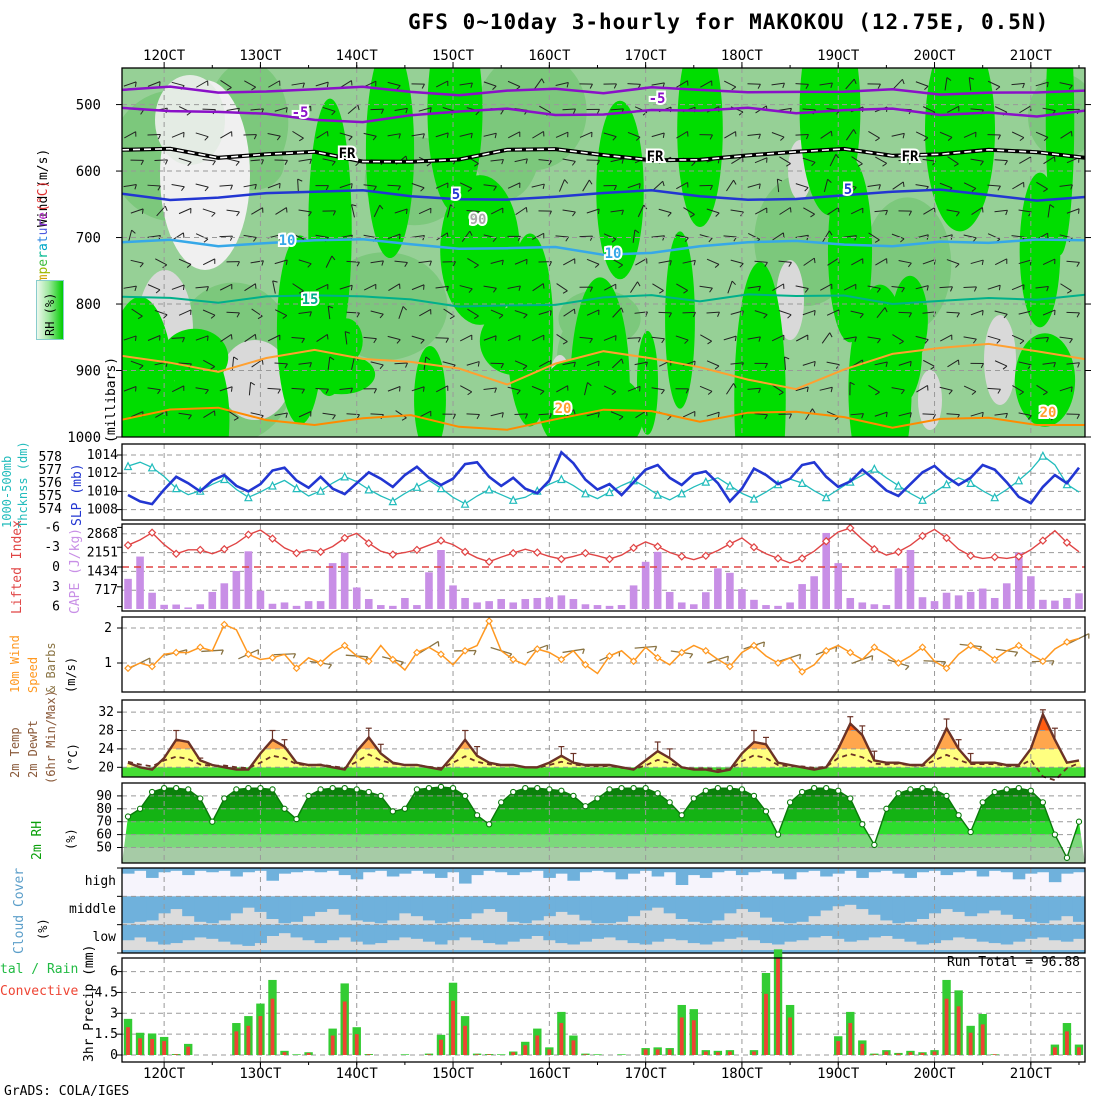  What do you see at coordinates (50, 483) in the screenshot?
I see `svg-text: 576` at bounding box center [50, 483].